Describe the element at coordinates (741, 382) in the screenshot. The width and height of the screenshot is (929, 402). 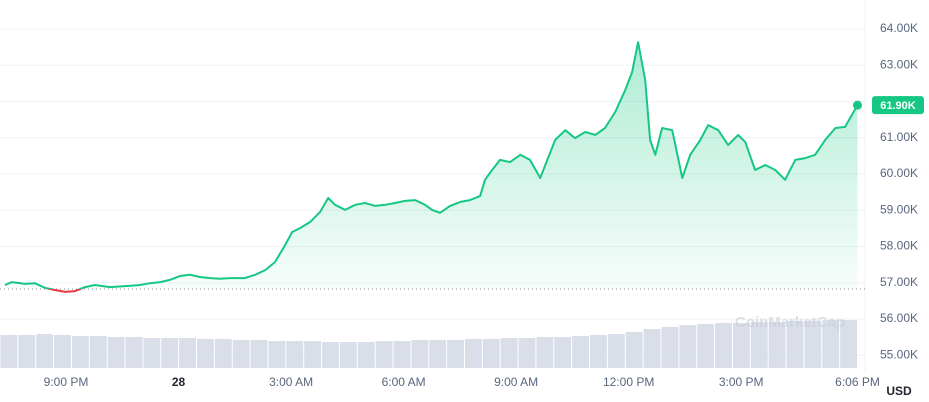
I see `x-tick-label: 3:00 PM` at that location.